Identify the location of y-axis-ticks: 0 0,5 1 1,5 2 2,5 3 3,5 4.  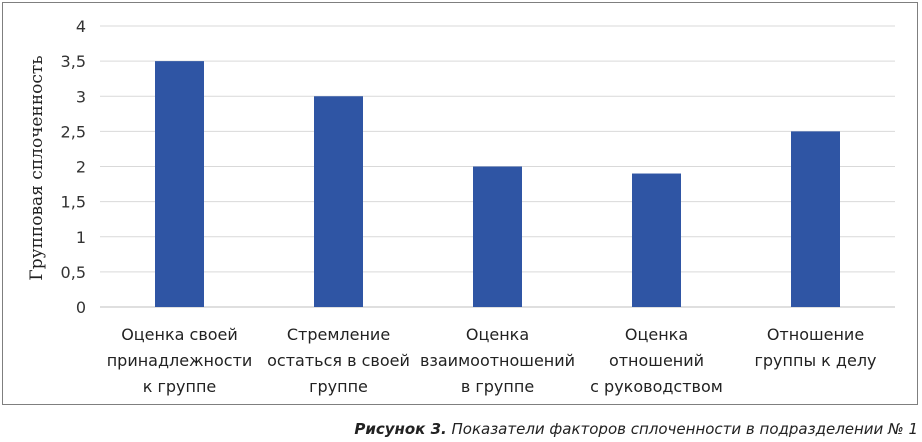
(73, 167).